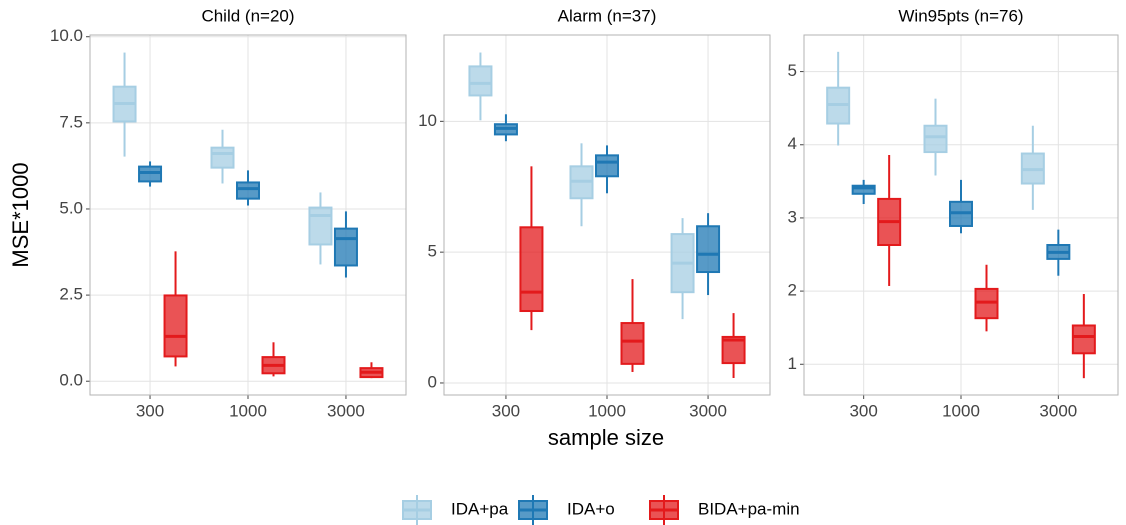 The image size is (1126, 525). What do you see at coordinates (749, 508) in the screenshot?
I see `legend-label: BIDA+pa-min` at bounding box center [749, 508].